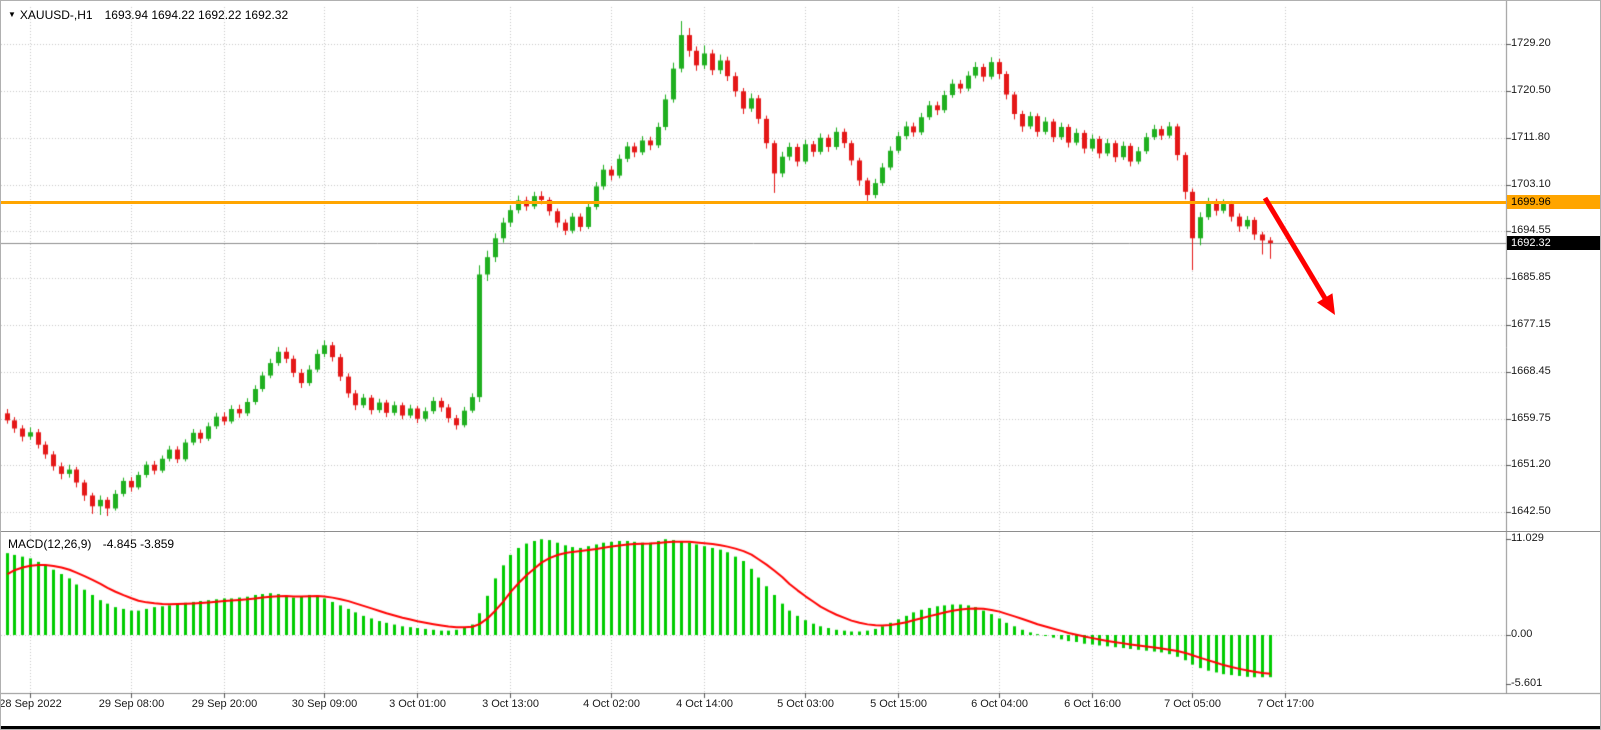 The height and width of the screenshot is (730, 1601). What do you see at coordinates (1092, 704) in the screenshot?
I see `time-tick-label: 6 Oct 16:00` at bounding box center [1092, 704].